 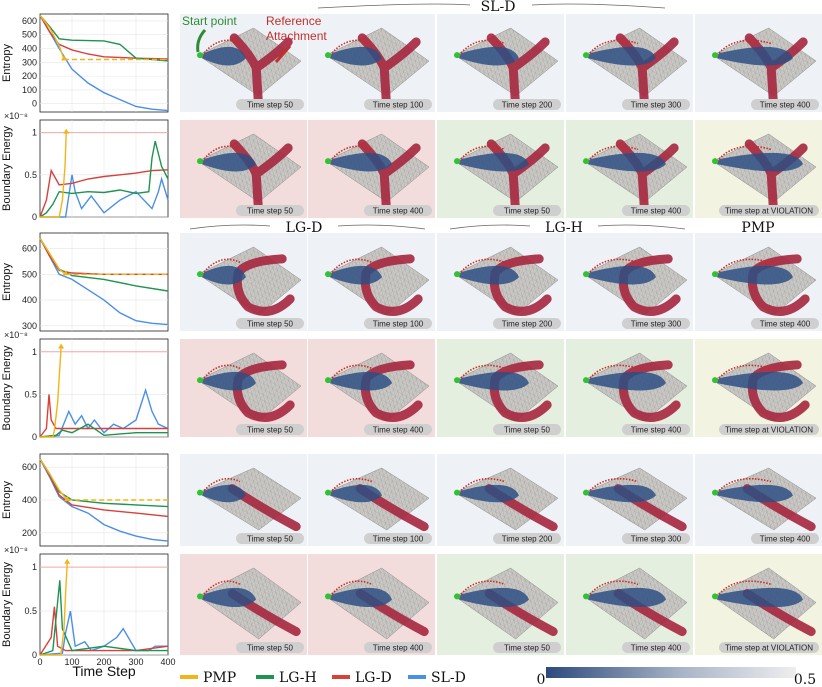 I want to click on tile-label: Time step at VIOLATION, so click(x=769, y=430).